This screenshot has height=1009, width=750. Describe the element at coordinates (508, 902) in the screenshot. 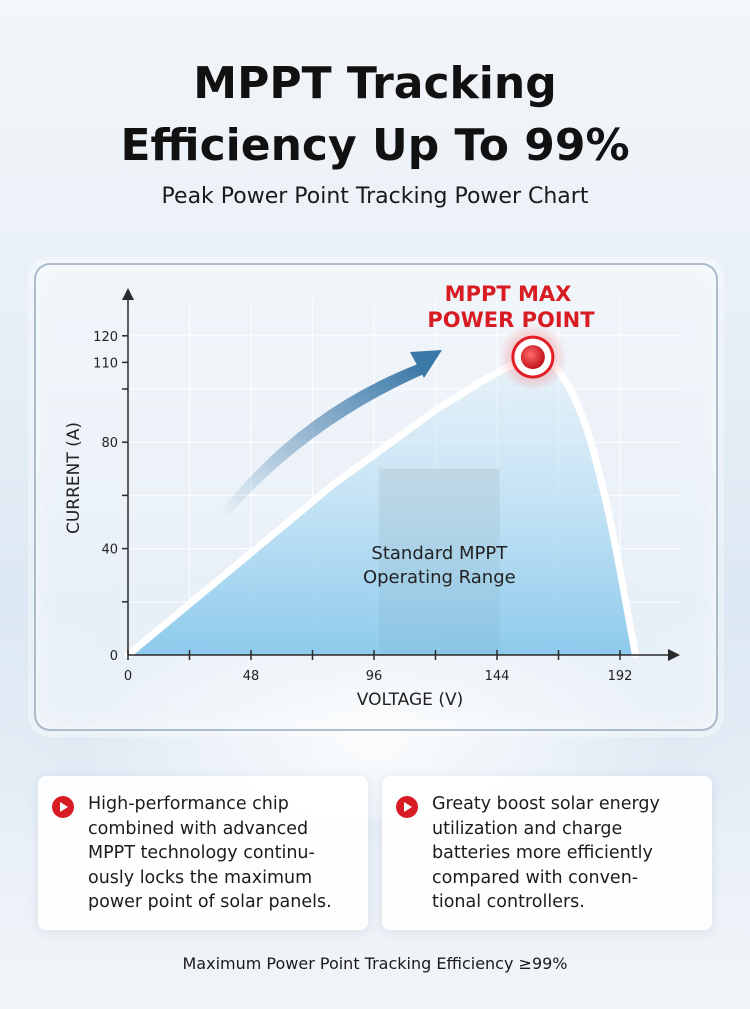

I see `feature-line: tional controllers.` at that location.